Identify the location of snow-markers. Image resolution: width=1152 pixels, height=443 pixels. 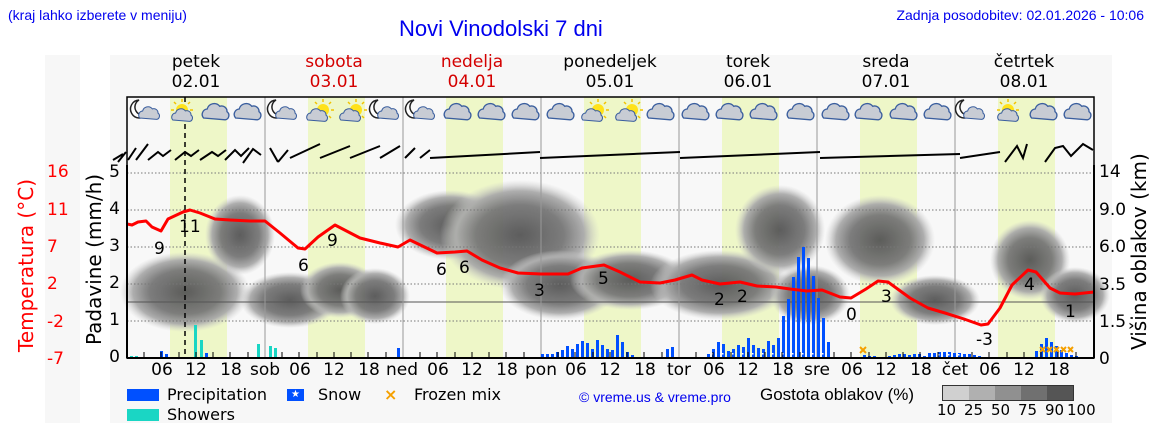
(836, 354).